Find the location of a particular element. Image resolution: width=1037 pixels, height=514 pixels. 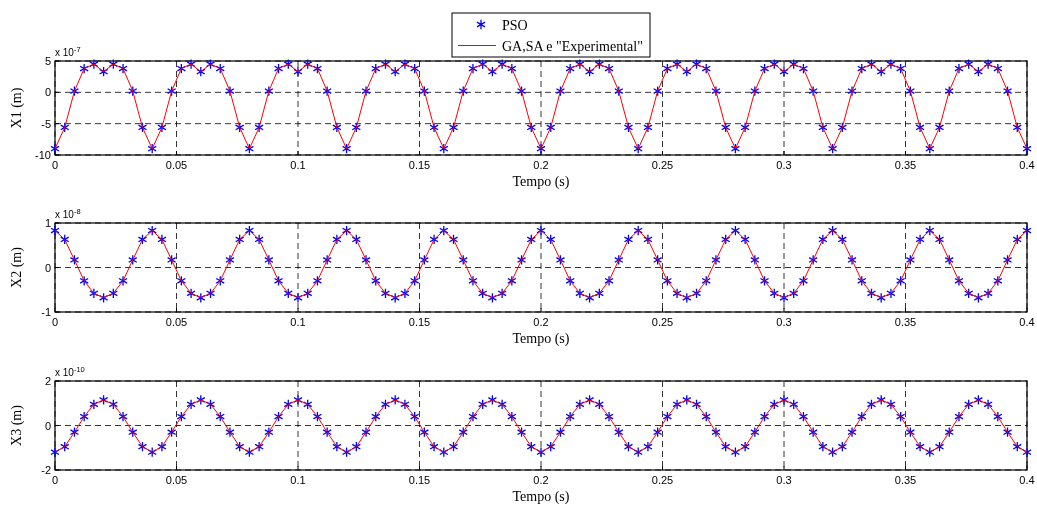

text: x 10$^{-8}$ is located at coordinates (68, 213).